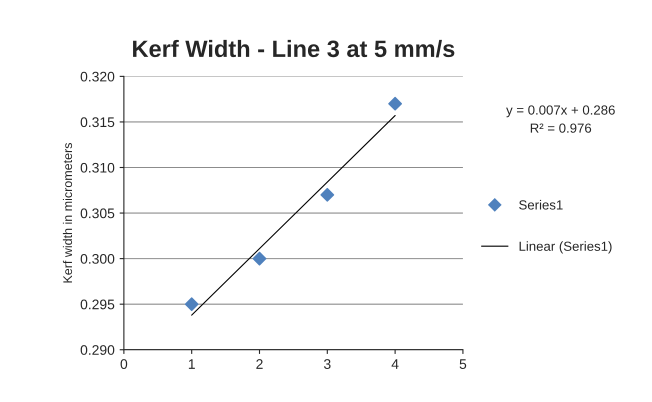  What do you see at coordinates (97, 350) in the screenshot?
I see `y-tick-label: 0.290` at bounding box center [97, 350].